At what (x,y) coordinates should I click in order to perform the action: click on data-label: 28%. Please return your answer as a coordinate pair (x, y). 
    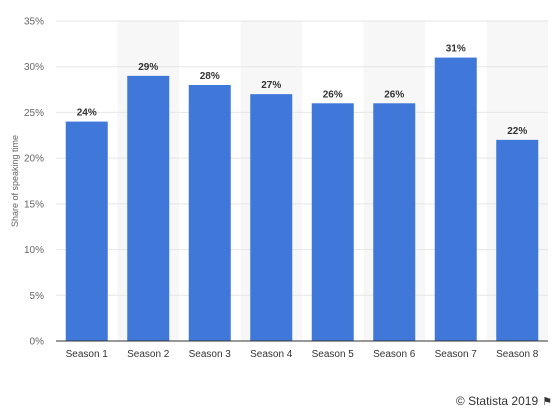
    Looking at the image, I should click on (210, 76).